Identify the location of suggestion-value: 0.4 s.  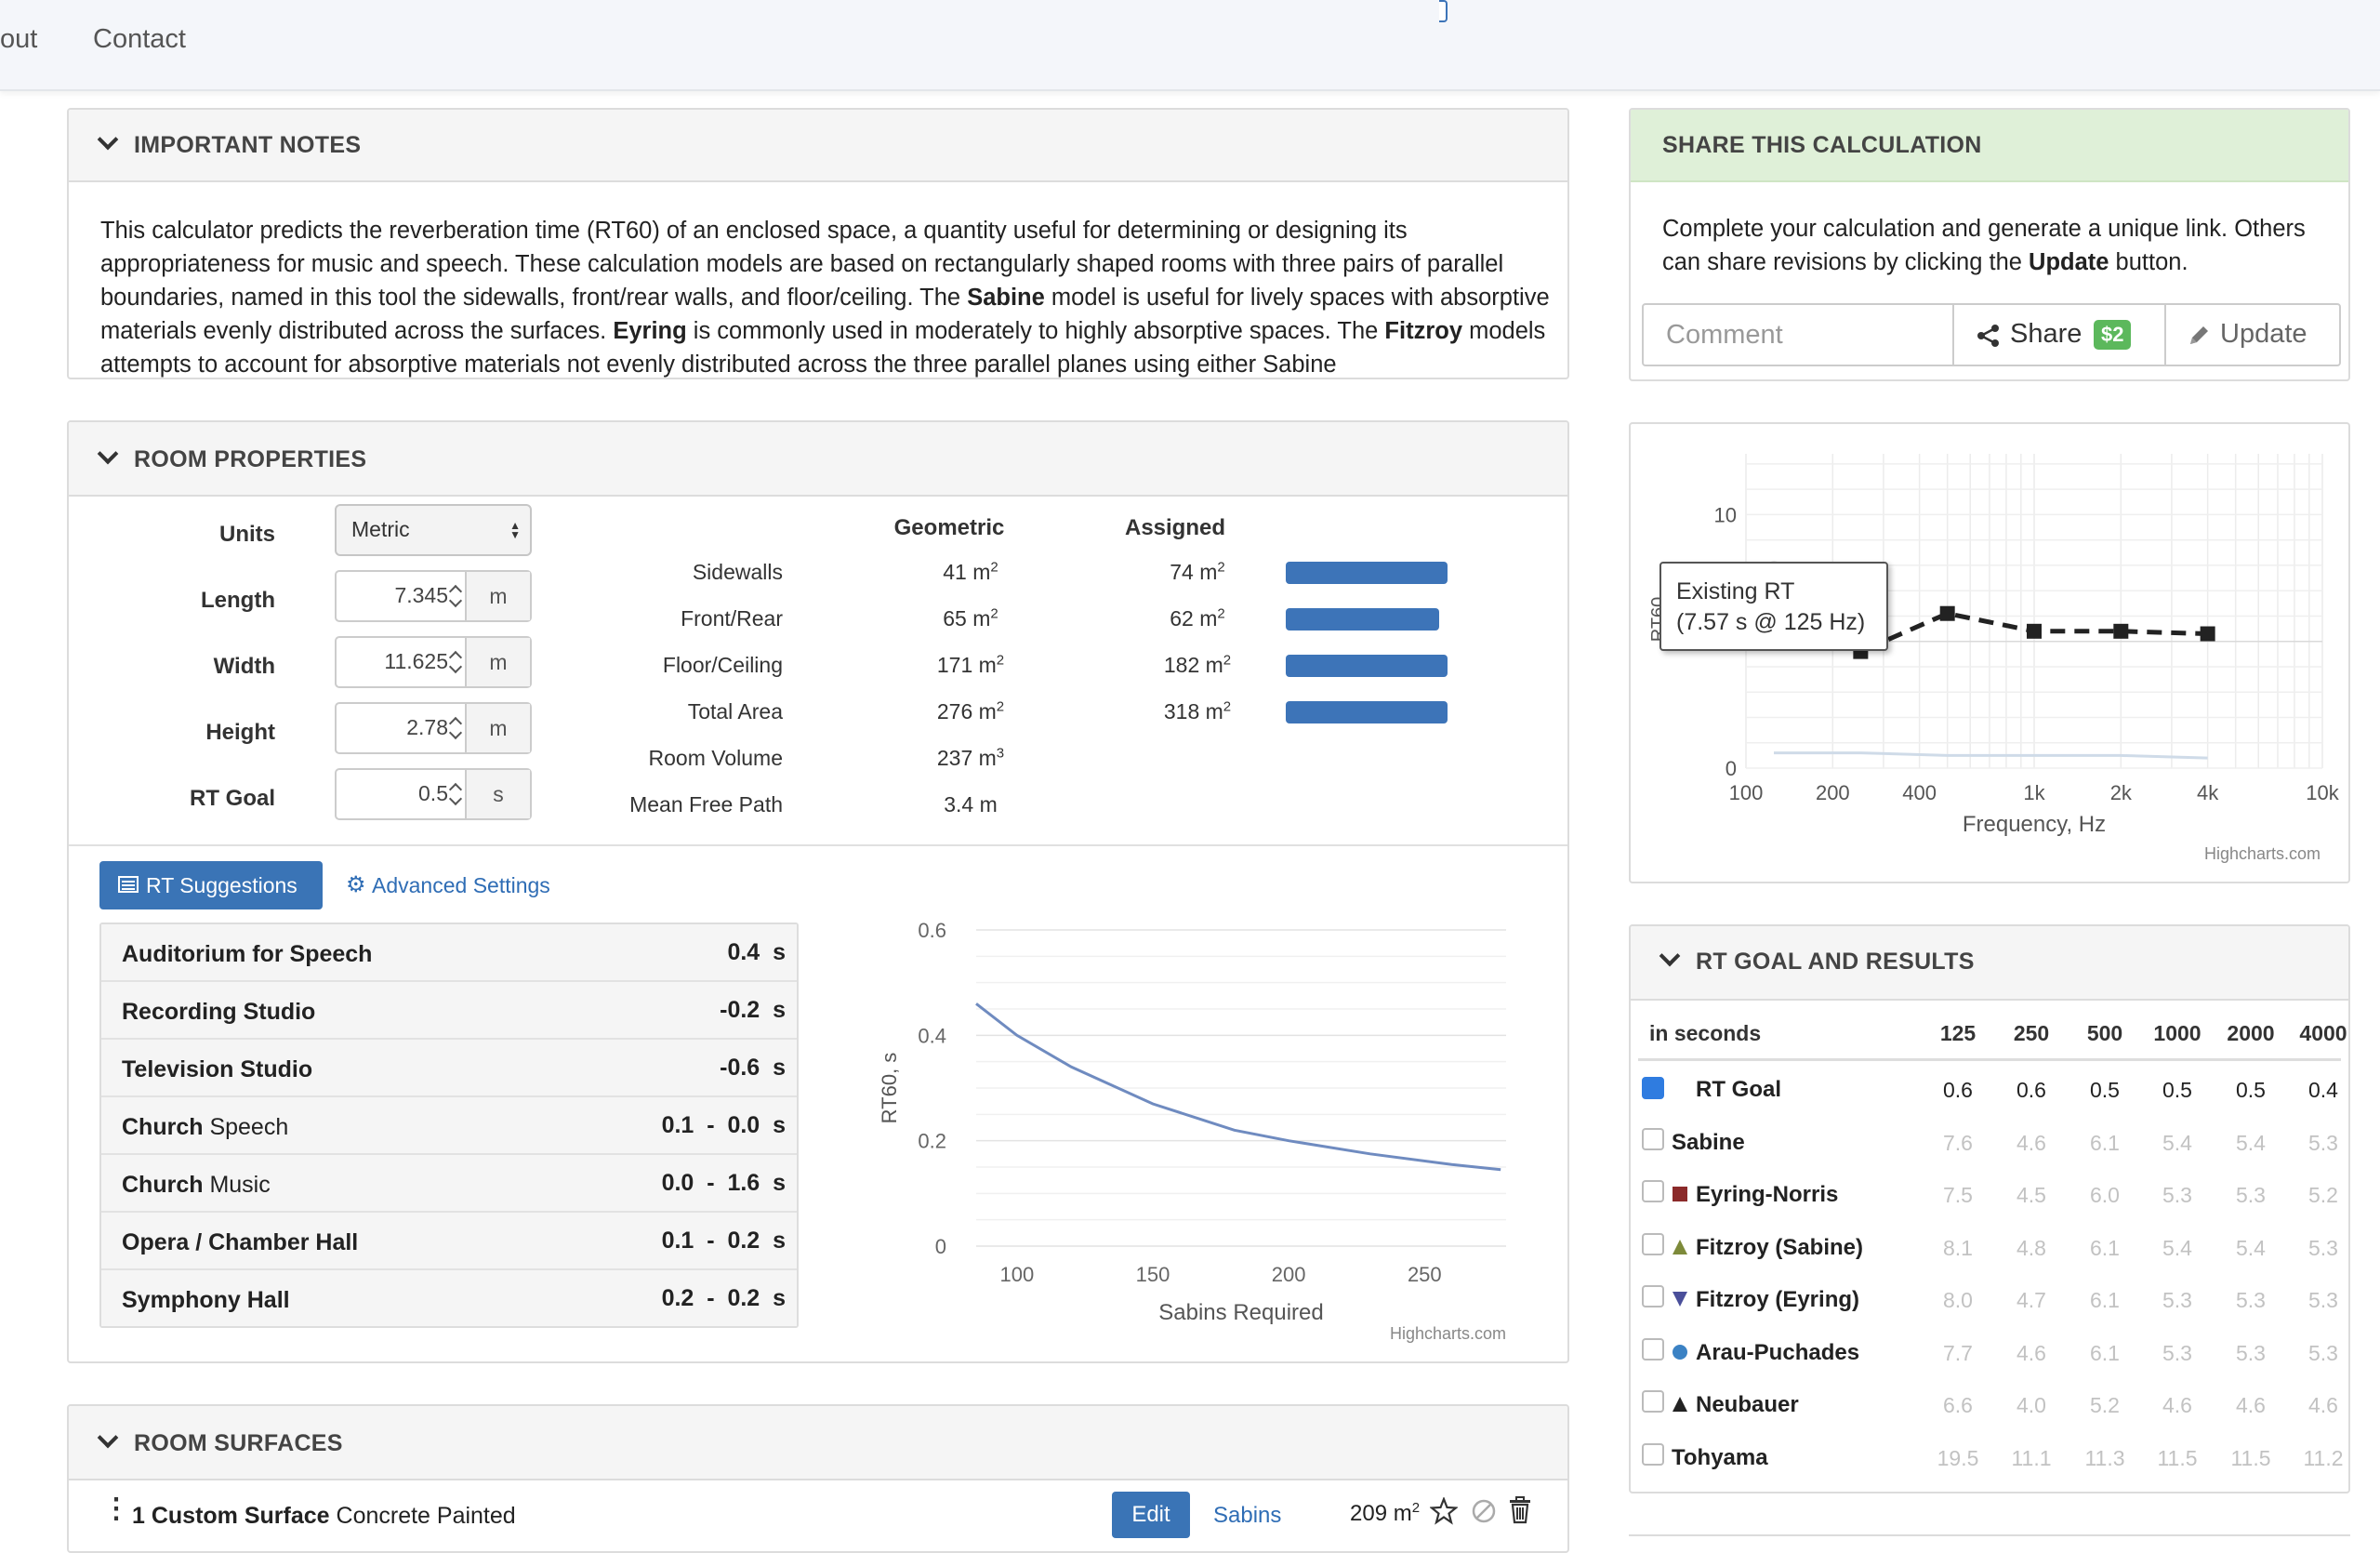
(756, 952).